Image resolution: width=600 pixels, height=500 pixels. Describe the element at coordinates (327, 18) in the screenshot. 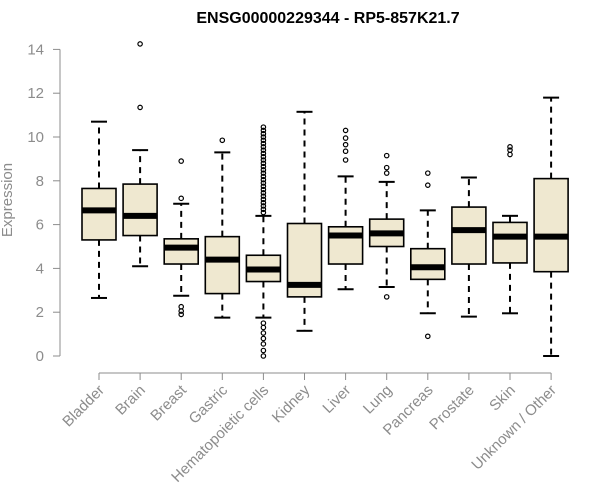

I see `chart-title: ENSG00000229344 - RP5-857K21.7` at that location.